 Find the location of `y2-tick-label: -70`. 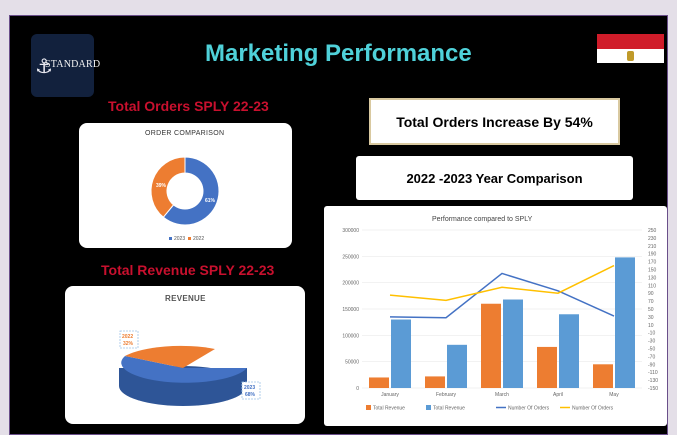

y2-tick-label: -70 is located at coordinates (651, 357).